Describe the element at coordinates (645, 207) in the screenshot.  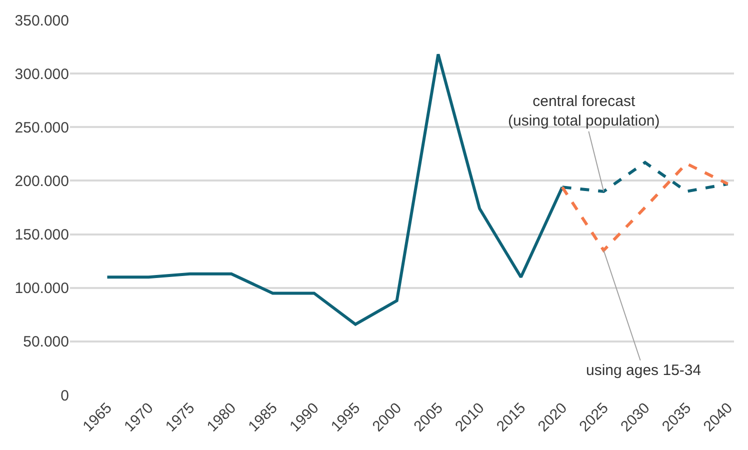
I see `line-series` at that location.